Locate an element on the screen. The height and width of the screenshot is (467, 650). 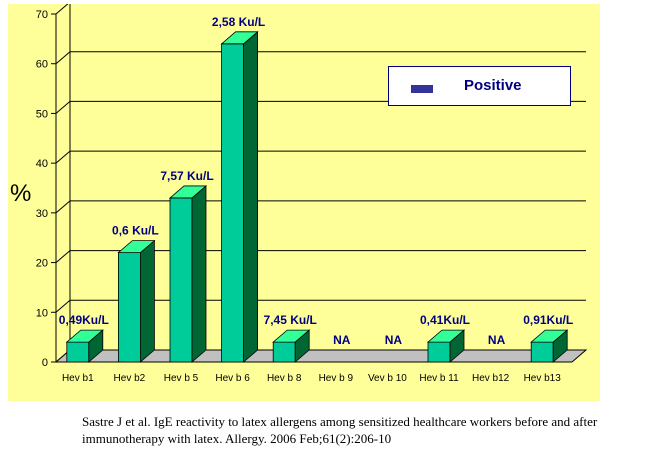
data-label: 2,58 Ku/L is located at coordinates (238, 22).